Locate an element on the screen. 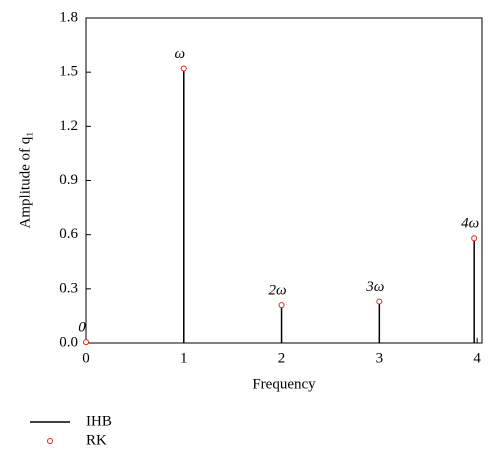 The height and width of the screenshot is (466, 500). x-axis-label: Frequency is located at coordinates (284, 384).